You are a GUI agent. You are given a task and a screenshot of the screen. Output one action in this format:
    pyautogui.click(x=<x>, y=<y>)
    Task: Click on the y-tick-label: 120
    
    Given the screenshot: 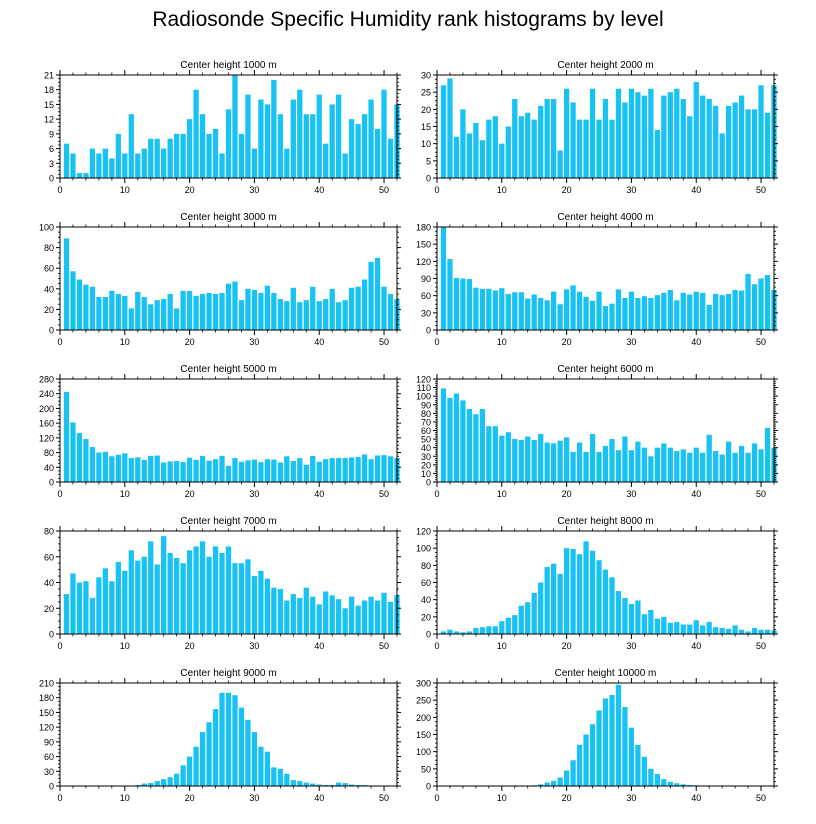 What is the action you would take?
    pyautogui.click(x=423, y=532)
    